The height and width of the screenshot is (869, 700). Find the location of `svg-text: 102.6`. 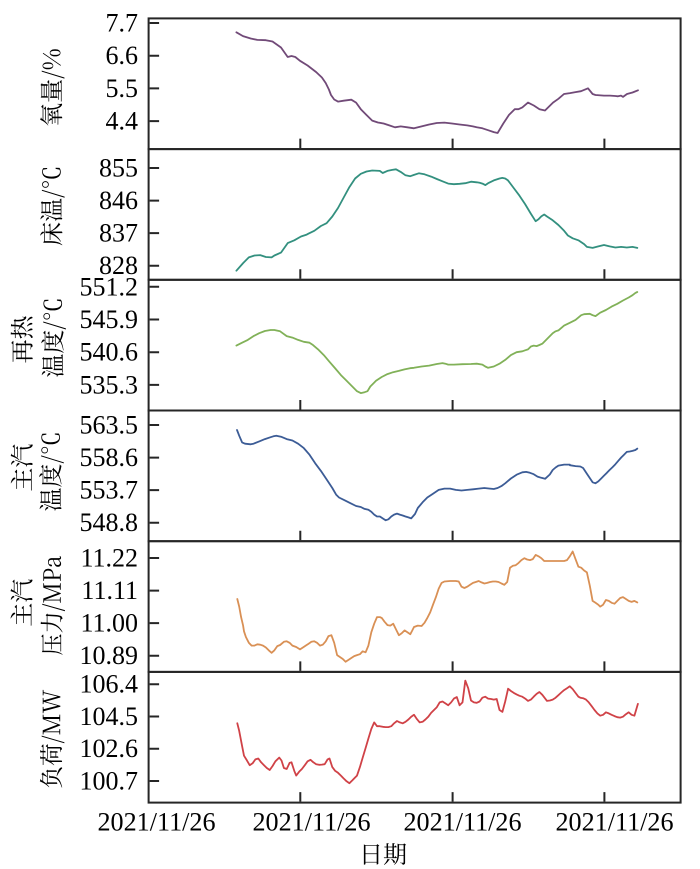

svg-text: 102.6 is located at coordinates (109, 748).